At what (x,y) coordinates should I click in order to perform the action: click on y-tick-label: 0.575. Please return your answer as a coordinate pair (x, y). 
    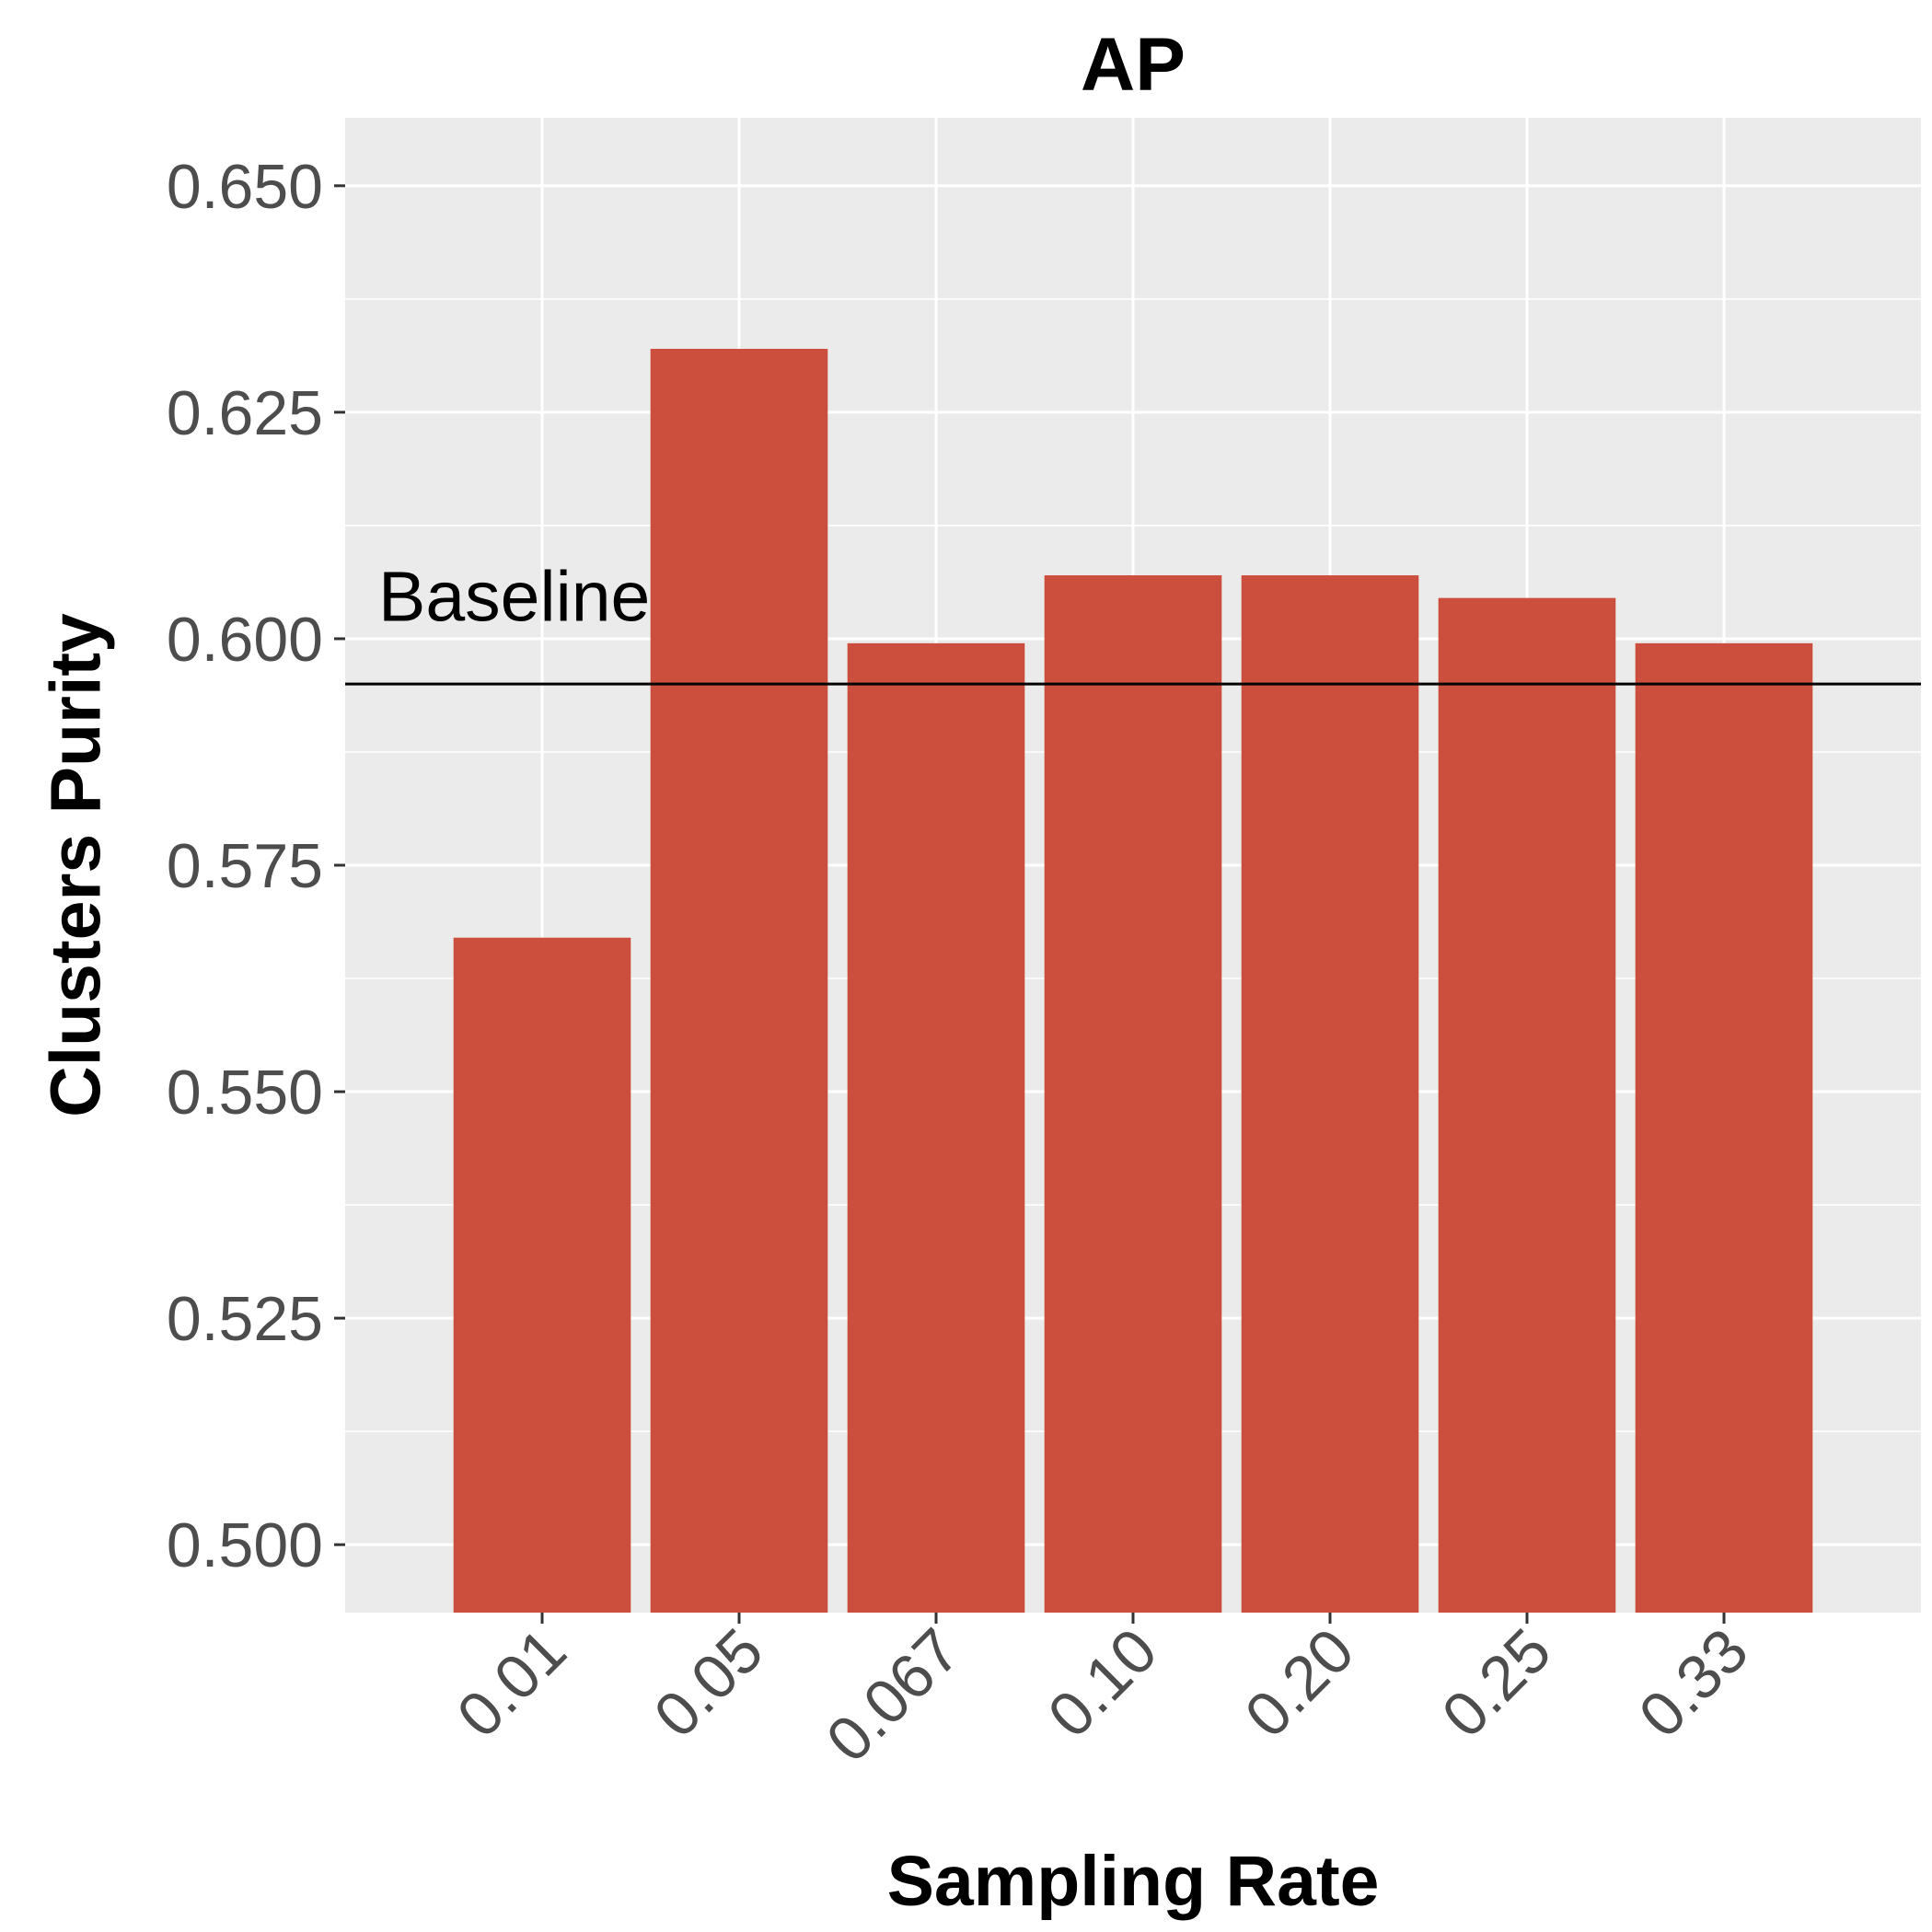
    Looking at the image, I should click on (245, 866).